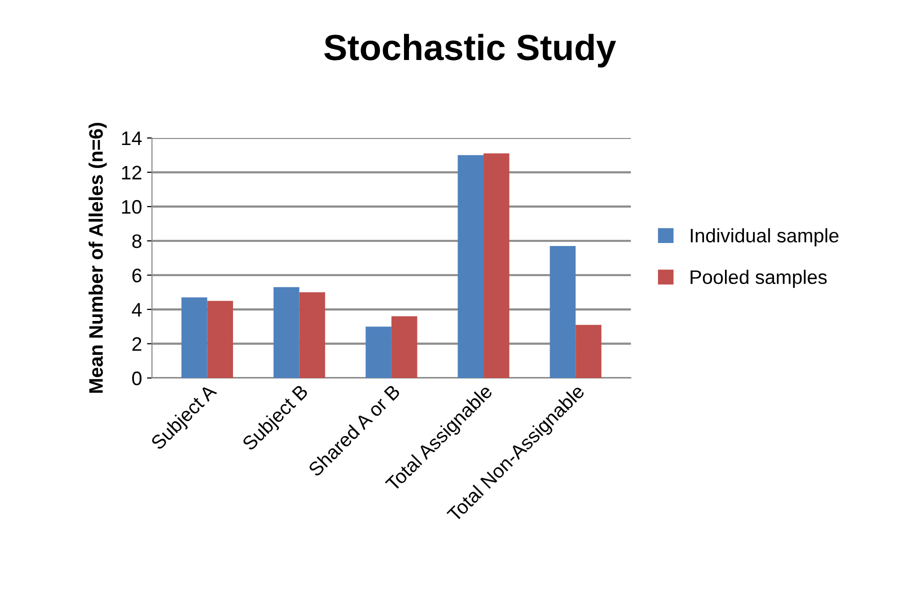 This screenshot has width=921, height=600. I want to click on y-tick-label: 14, so click(132, 139).